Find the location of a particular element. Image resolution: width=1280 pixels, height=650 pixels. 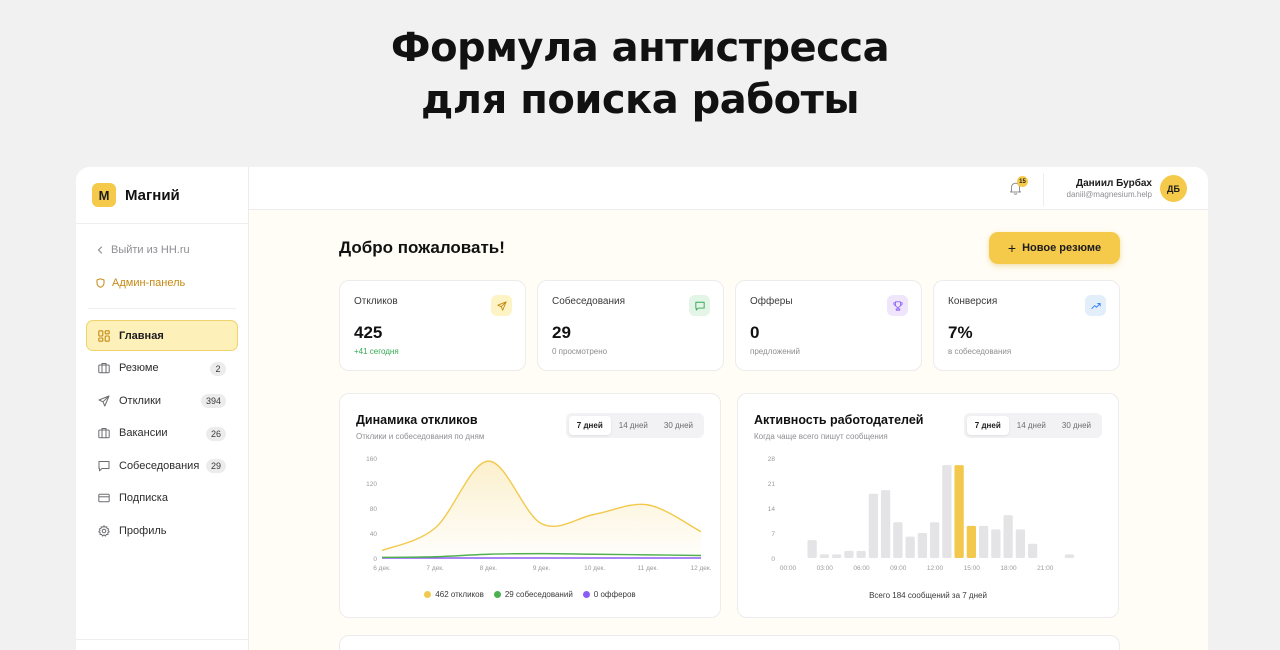

legend-label: 0 офферов is located at coordinates (614, 594).